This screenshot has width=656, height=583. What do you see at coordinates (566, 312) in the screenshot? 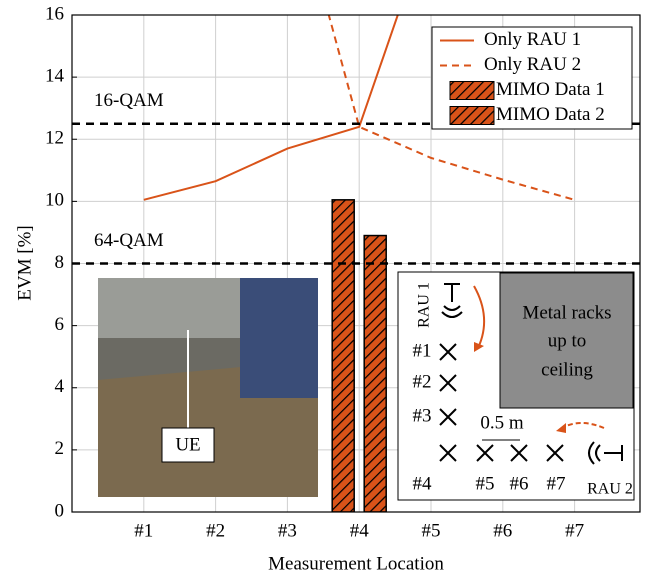
I see `racks-label: Metal racks` at bounding box center [566, 312].